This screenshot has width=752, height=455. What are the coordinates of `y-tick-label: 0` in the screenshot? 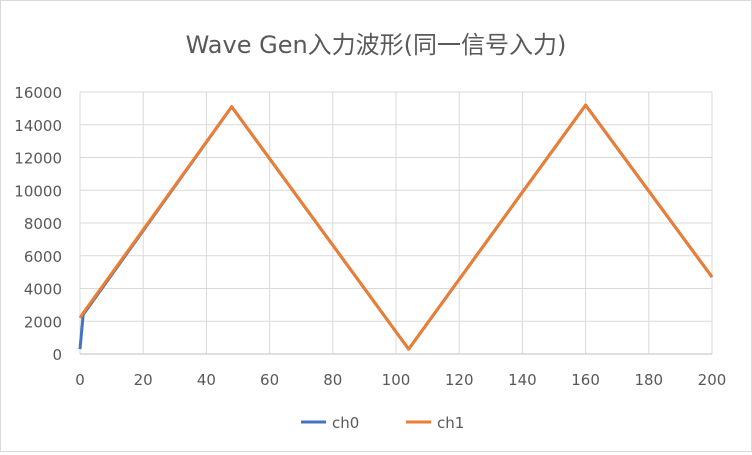 It's located at (57, 355).